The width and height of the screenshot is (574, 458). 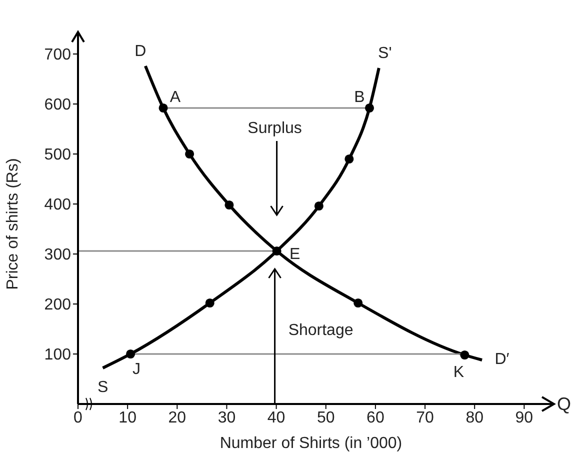 What do you see at coordinates (564, 404) in the screenshot?
I see `text: Q` at bounding box center [564, 404].